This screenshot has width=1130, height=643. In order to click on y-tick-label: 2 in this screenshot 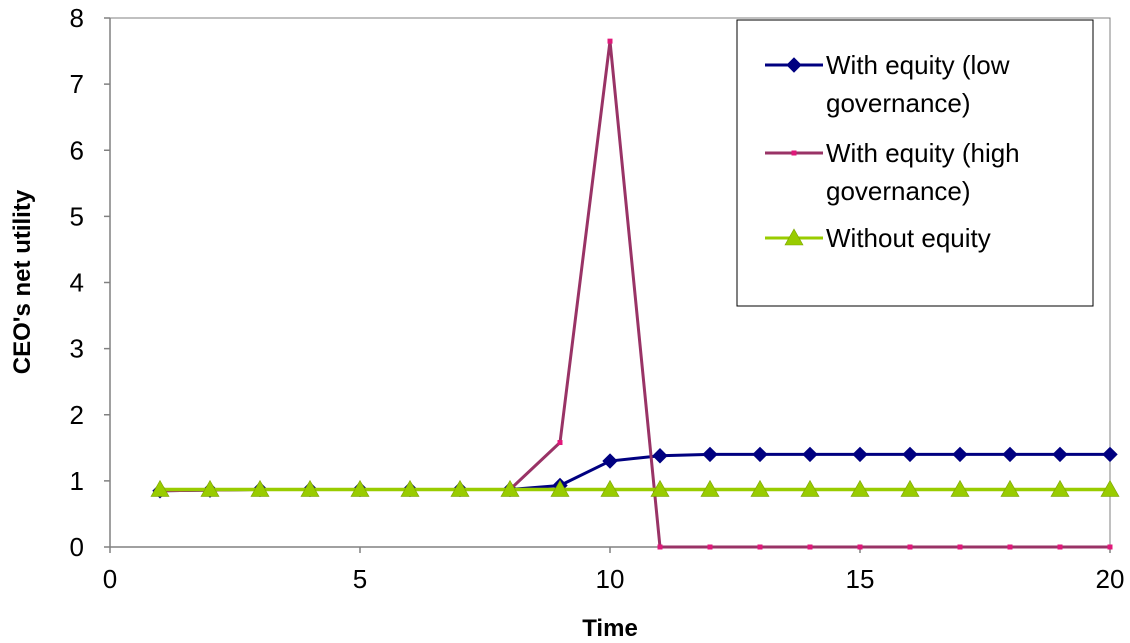, I will do `click(77, 415)`.